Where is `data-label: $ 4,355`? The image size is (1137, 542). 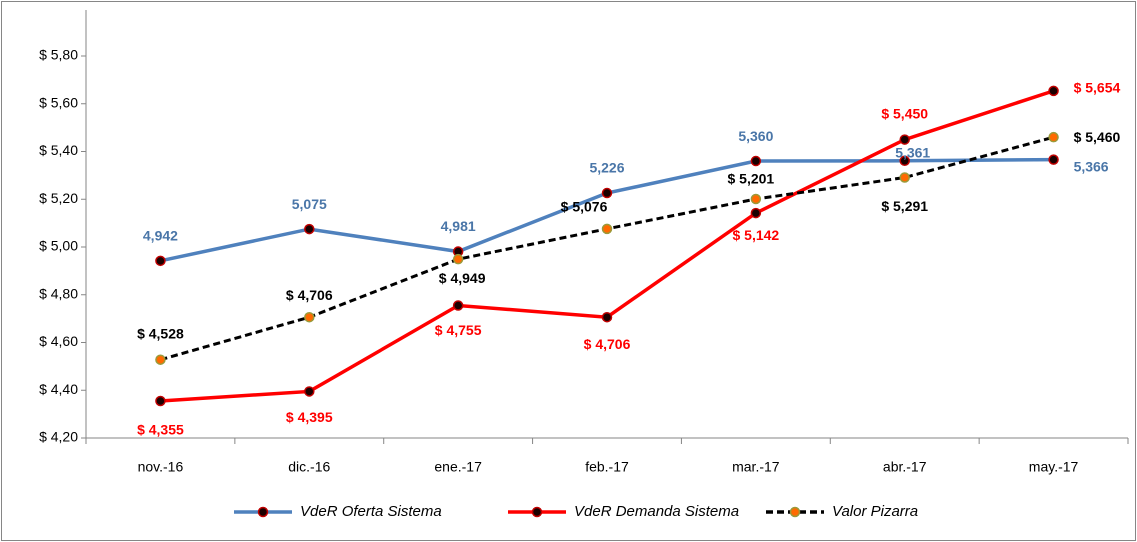
data-label: $ 4,355 is located at coordinates (160, 430).